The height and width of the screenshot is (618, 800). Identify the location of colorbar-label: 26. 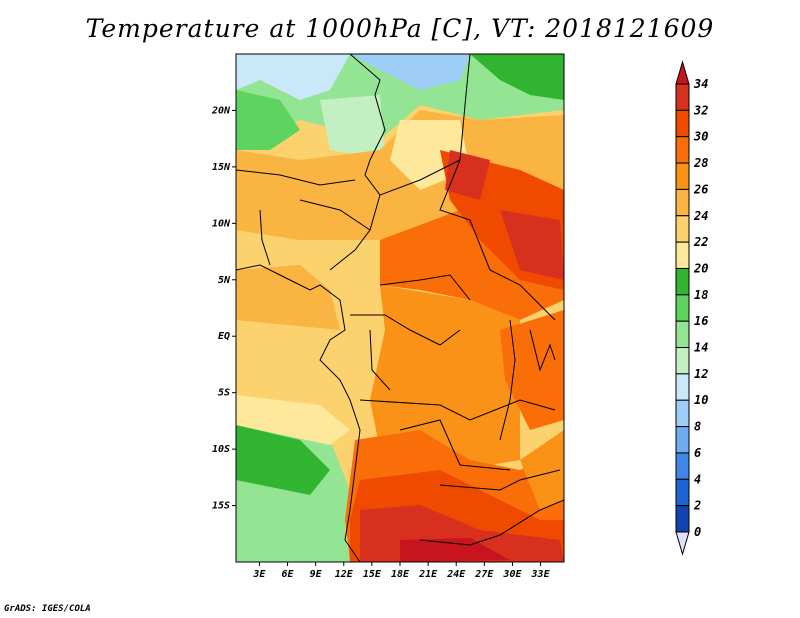
(700, 189).